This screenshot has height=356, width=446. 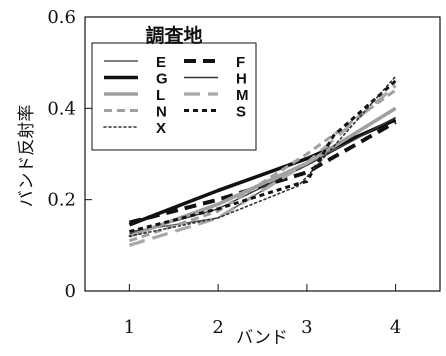 What do you see at coordinates (240, 62) in the screenshot?
I see `legend-label-f: F` at bounding box center [240, 62].